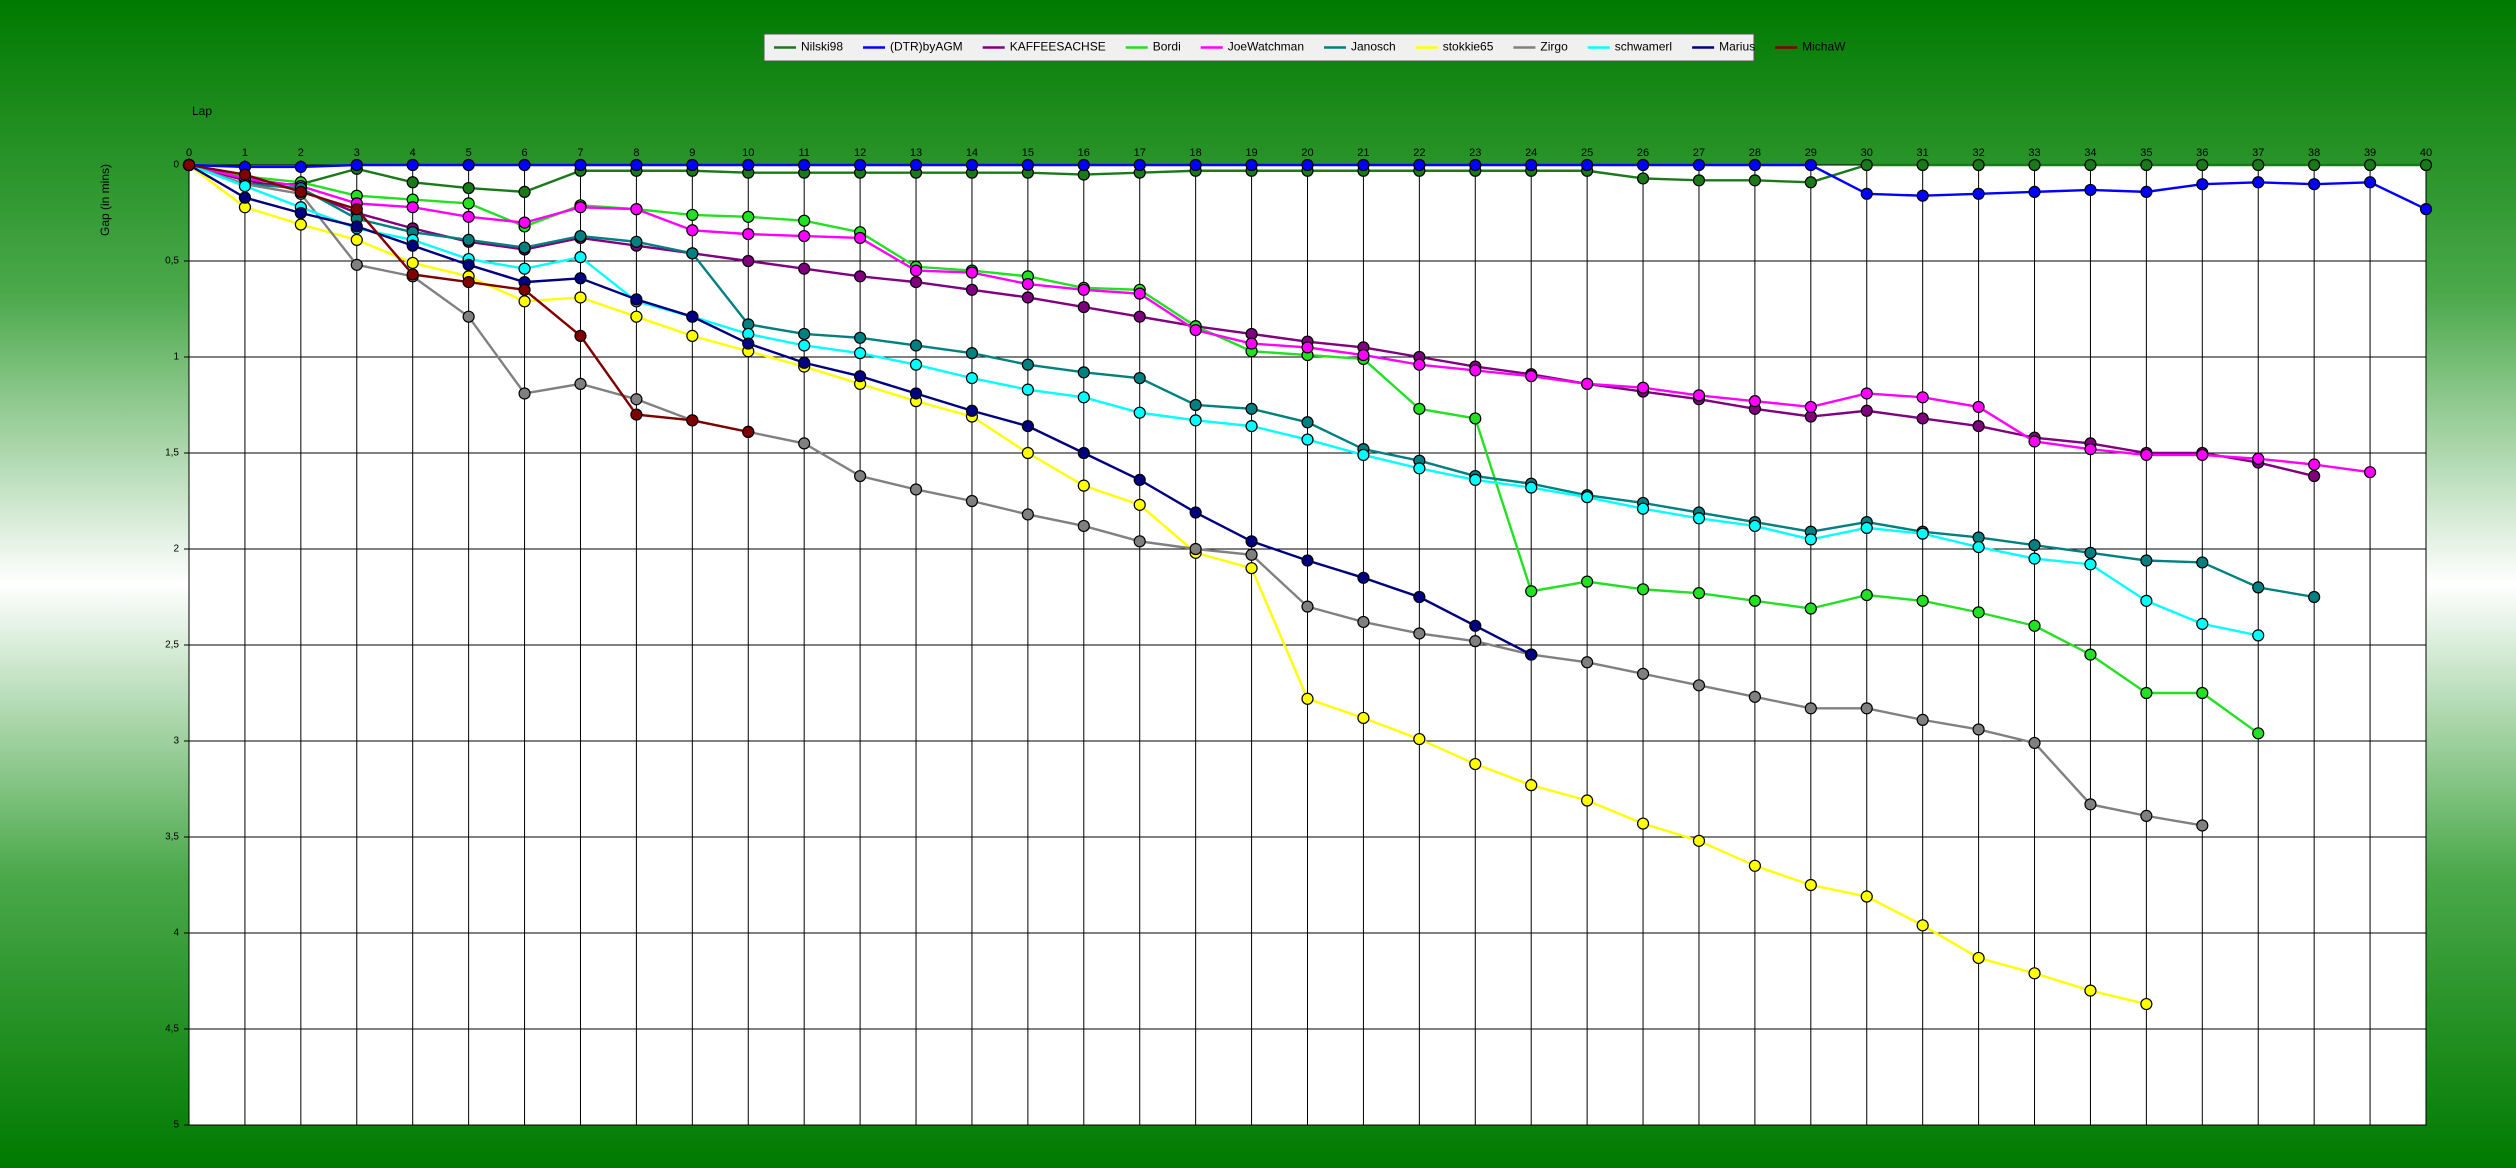 Image resolution: width=2516 pixels, height=1168 pixels. Describe the element at coordinates (860, 153) in the screenshot. I see `x-tick-label: 12` at that location.